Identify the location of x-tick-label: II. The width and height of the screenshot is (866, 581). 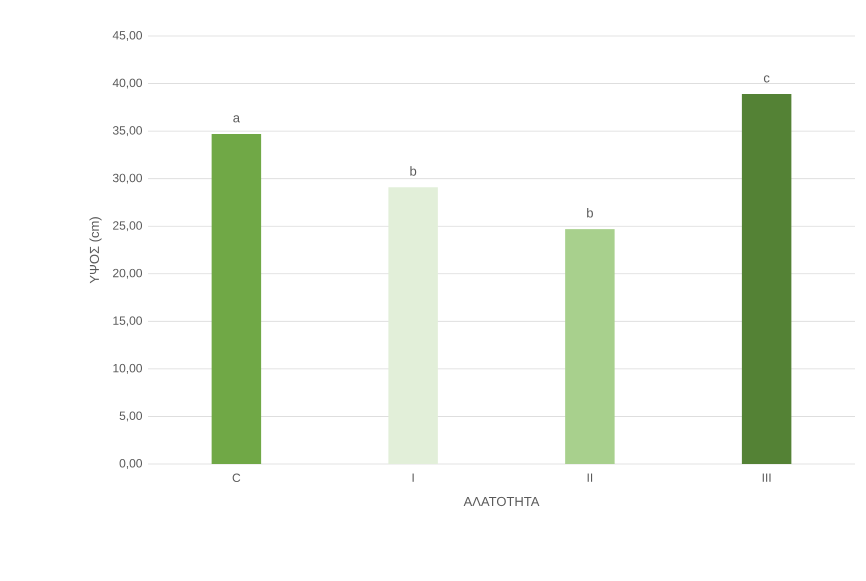
(590, 478).